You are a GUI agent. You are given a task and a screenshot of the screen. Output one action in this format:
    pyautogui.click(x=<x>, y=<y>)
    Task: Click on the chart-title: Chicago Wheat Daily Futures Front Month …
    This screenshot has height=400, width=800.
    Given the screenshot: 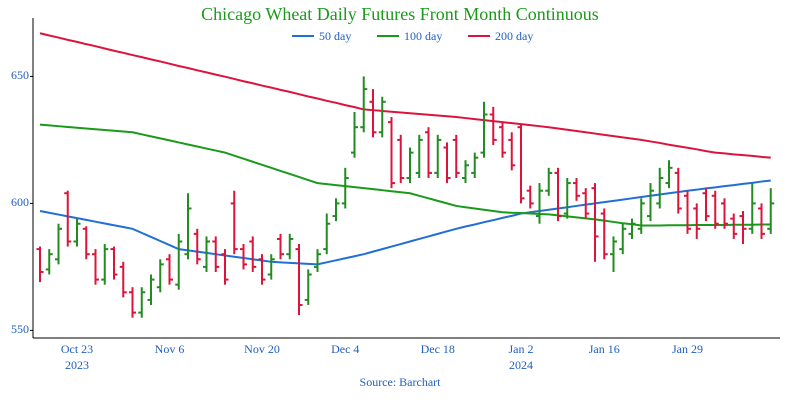 What is the action you would take?
    pyautogui.click(x=400, y=14)
    